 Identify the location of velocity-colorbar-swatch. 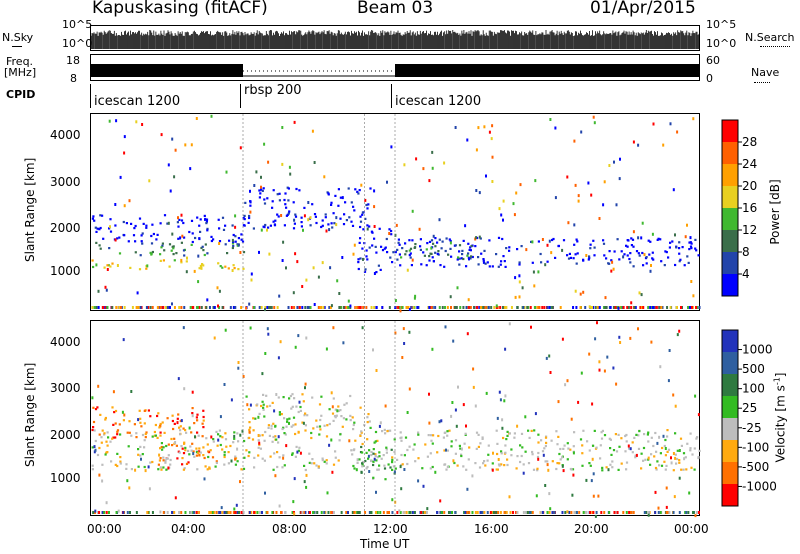
(730, 407).